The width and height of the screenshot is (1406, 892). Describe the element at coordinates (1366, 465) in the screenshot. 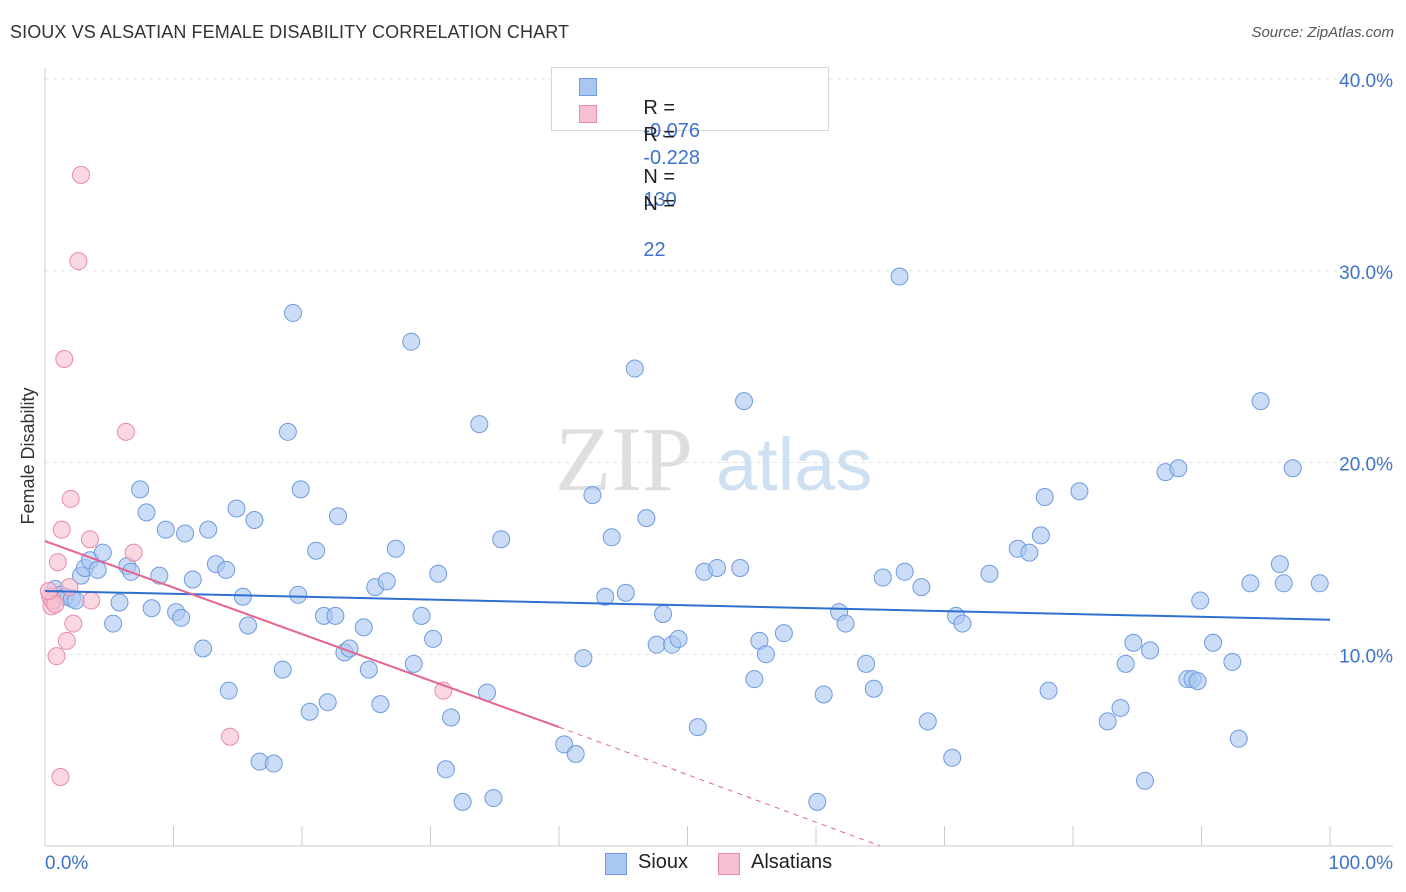

I see `y-tick-label: 20.0%` at that location.